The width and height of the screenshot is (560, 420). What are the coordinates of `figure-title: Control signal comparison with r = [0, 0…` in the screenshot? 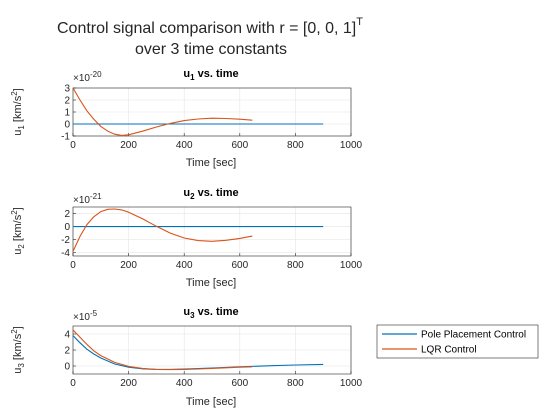 It's located at (210, 26).